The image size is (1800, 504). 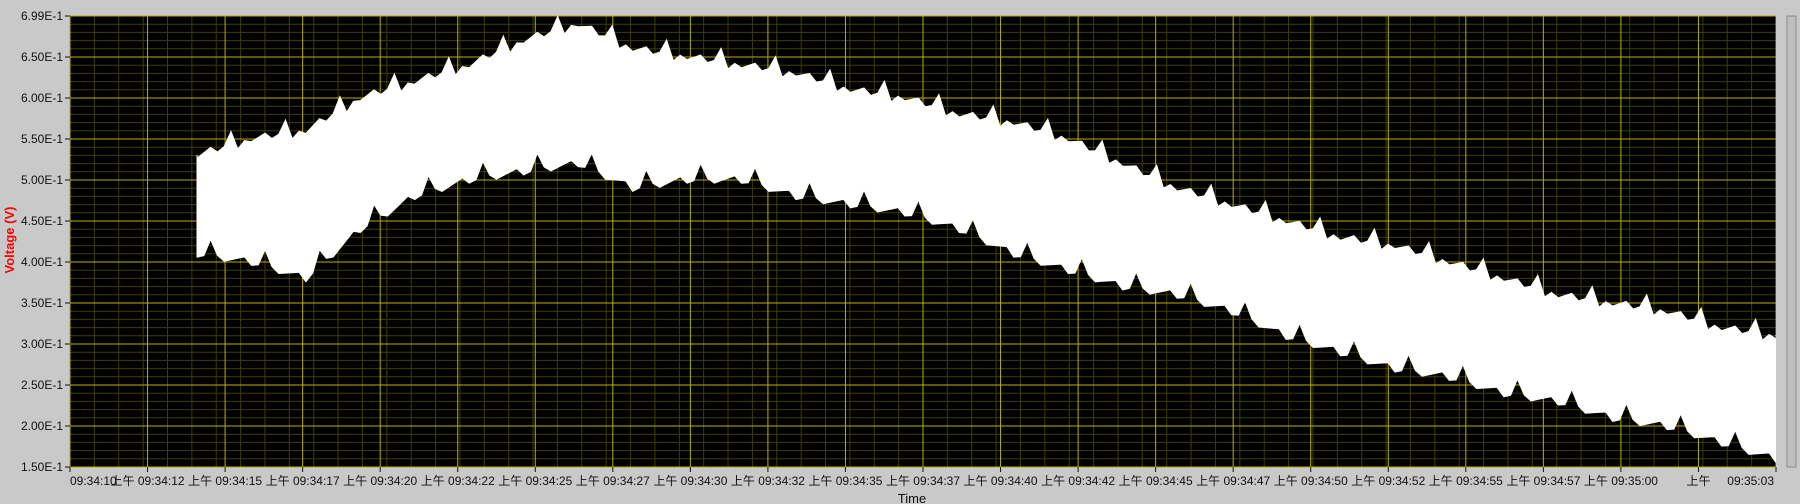 What do you see at coordinates (1621, 481) in the screenshot?
I see `x-tick-label: 上午 09:35:00` at bounding box center [1621, 481].